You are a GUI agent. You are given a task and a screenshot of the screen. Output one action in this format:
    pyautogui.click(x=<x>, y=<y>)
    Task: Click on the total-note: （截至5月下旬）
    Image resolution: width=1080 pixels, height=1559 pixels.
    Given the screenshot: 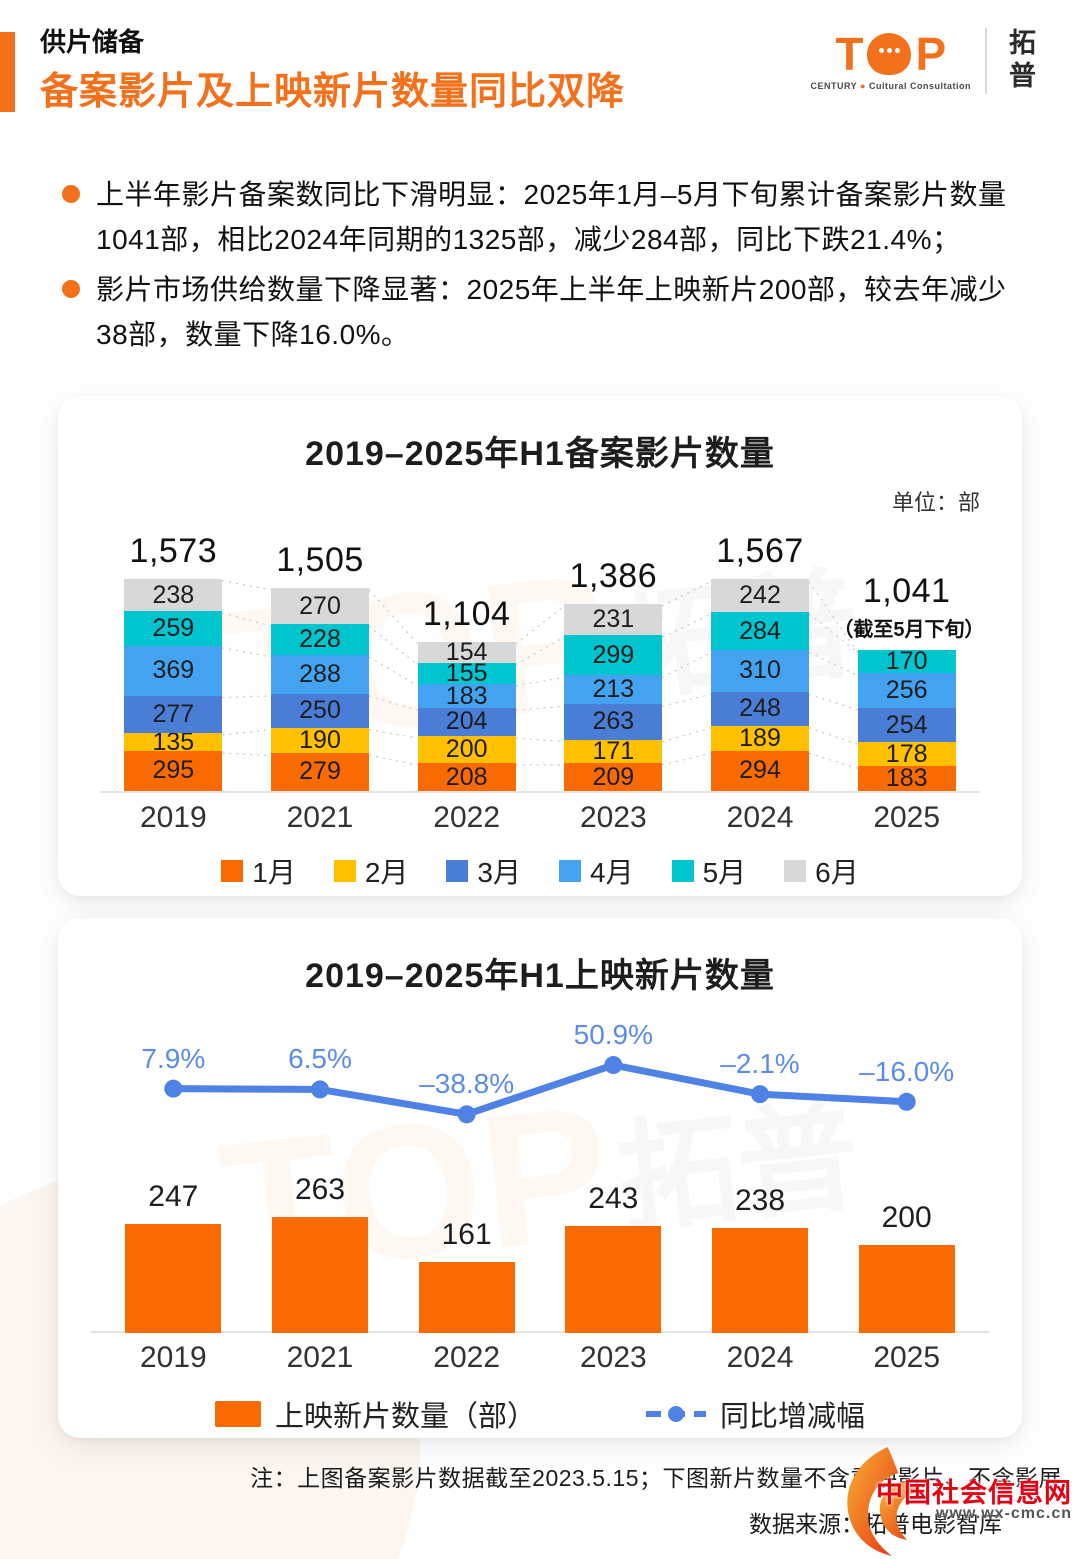 What is the action you would take?
    pyautogui.click(x=909, y=630)
    